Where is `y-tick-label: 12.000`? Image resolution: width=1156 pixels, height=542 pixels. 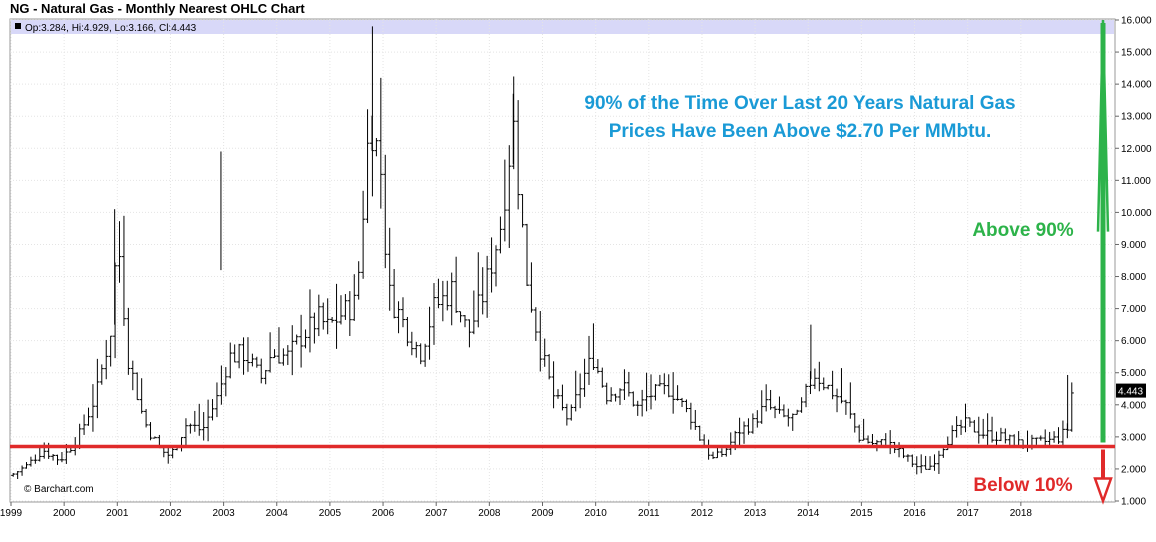 y-tick-label: 12.000 is located at coordinates (1136, 149).